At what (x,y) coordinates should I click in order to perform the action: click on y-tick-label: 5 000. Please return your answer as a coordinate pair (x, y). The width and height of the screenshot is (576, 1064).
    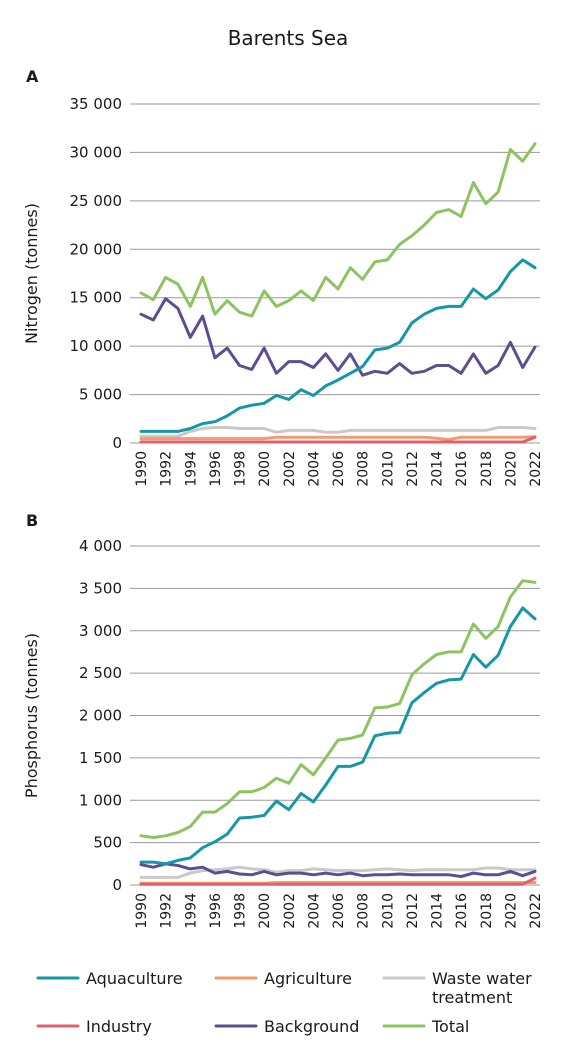
    Looking at the image, I should click on (100, 395).